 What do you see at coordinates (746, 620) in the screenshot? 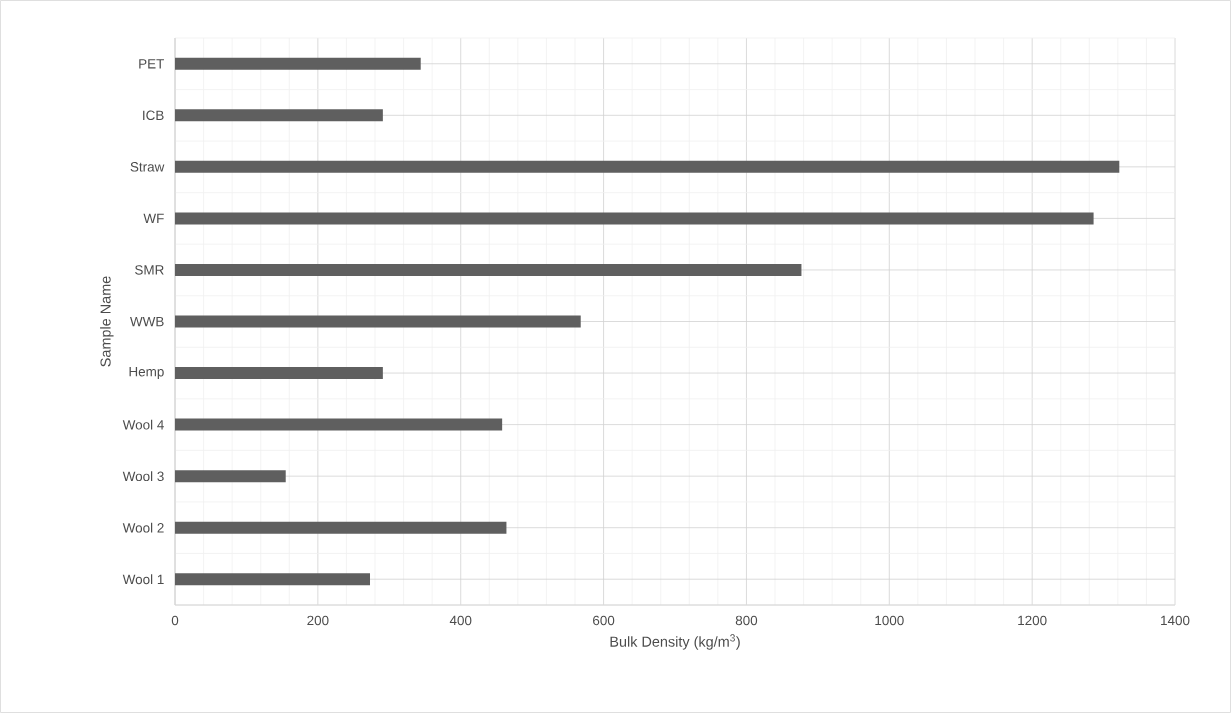
I see `x-tick-label: 800` at bounding box center [746, 620].